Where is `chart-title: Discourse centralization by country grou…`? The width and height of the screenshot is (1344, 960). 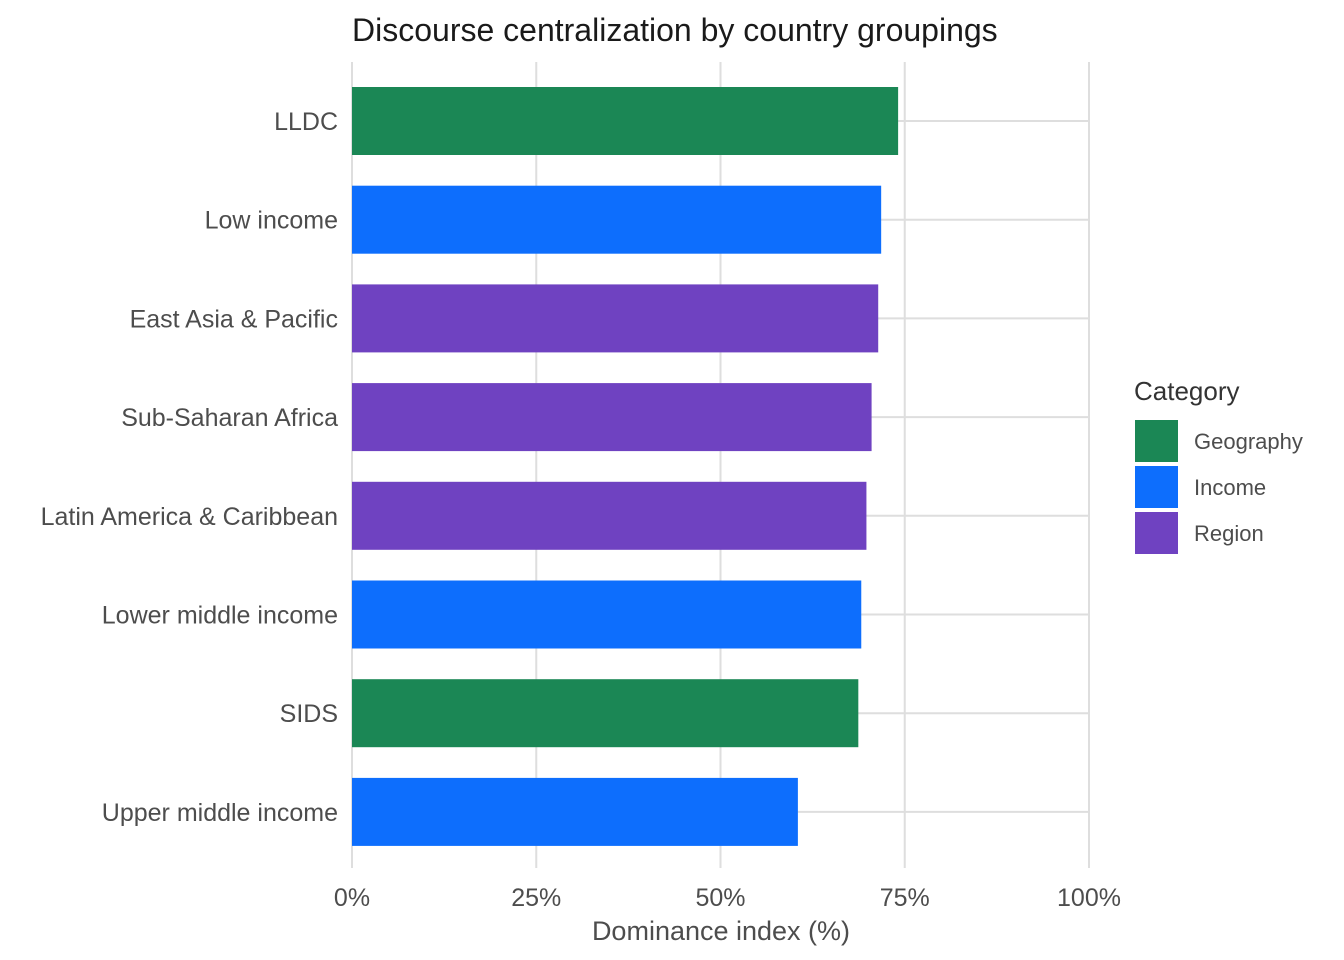
chart-title: Discourse centralization by country grou… is located at coordinates (675, 30).